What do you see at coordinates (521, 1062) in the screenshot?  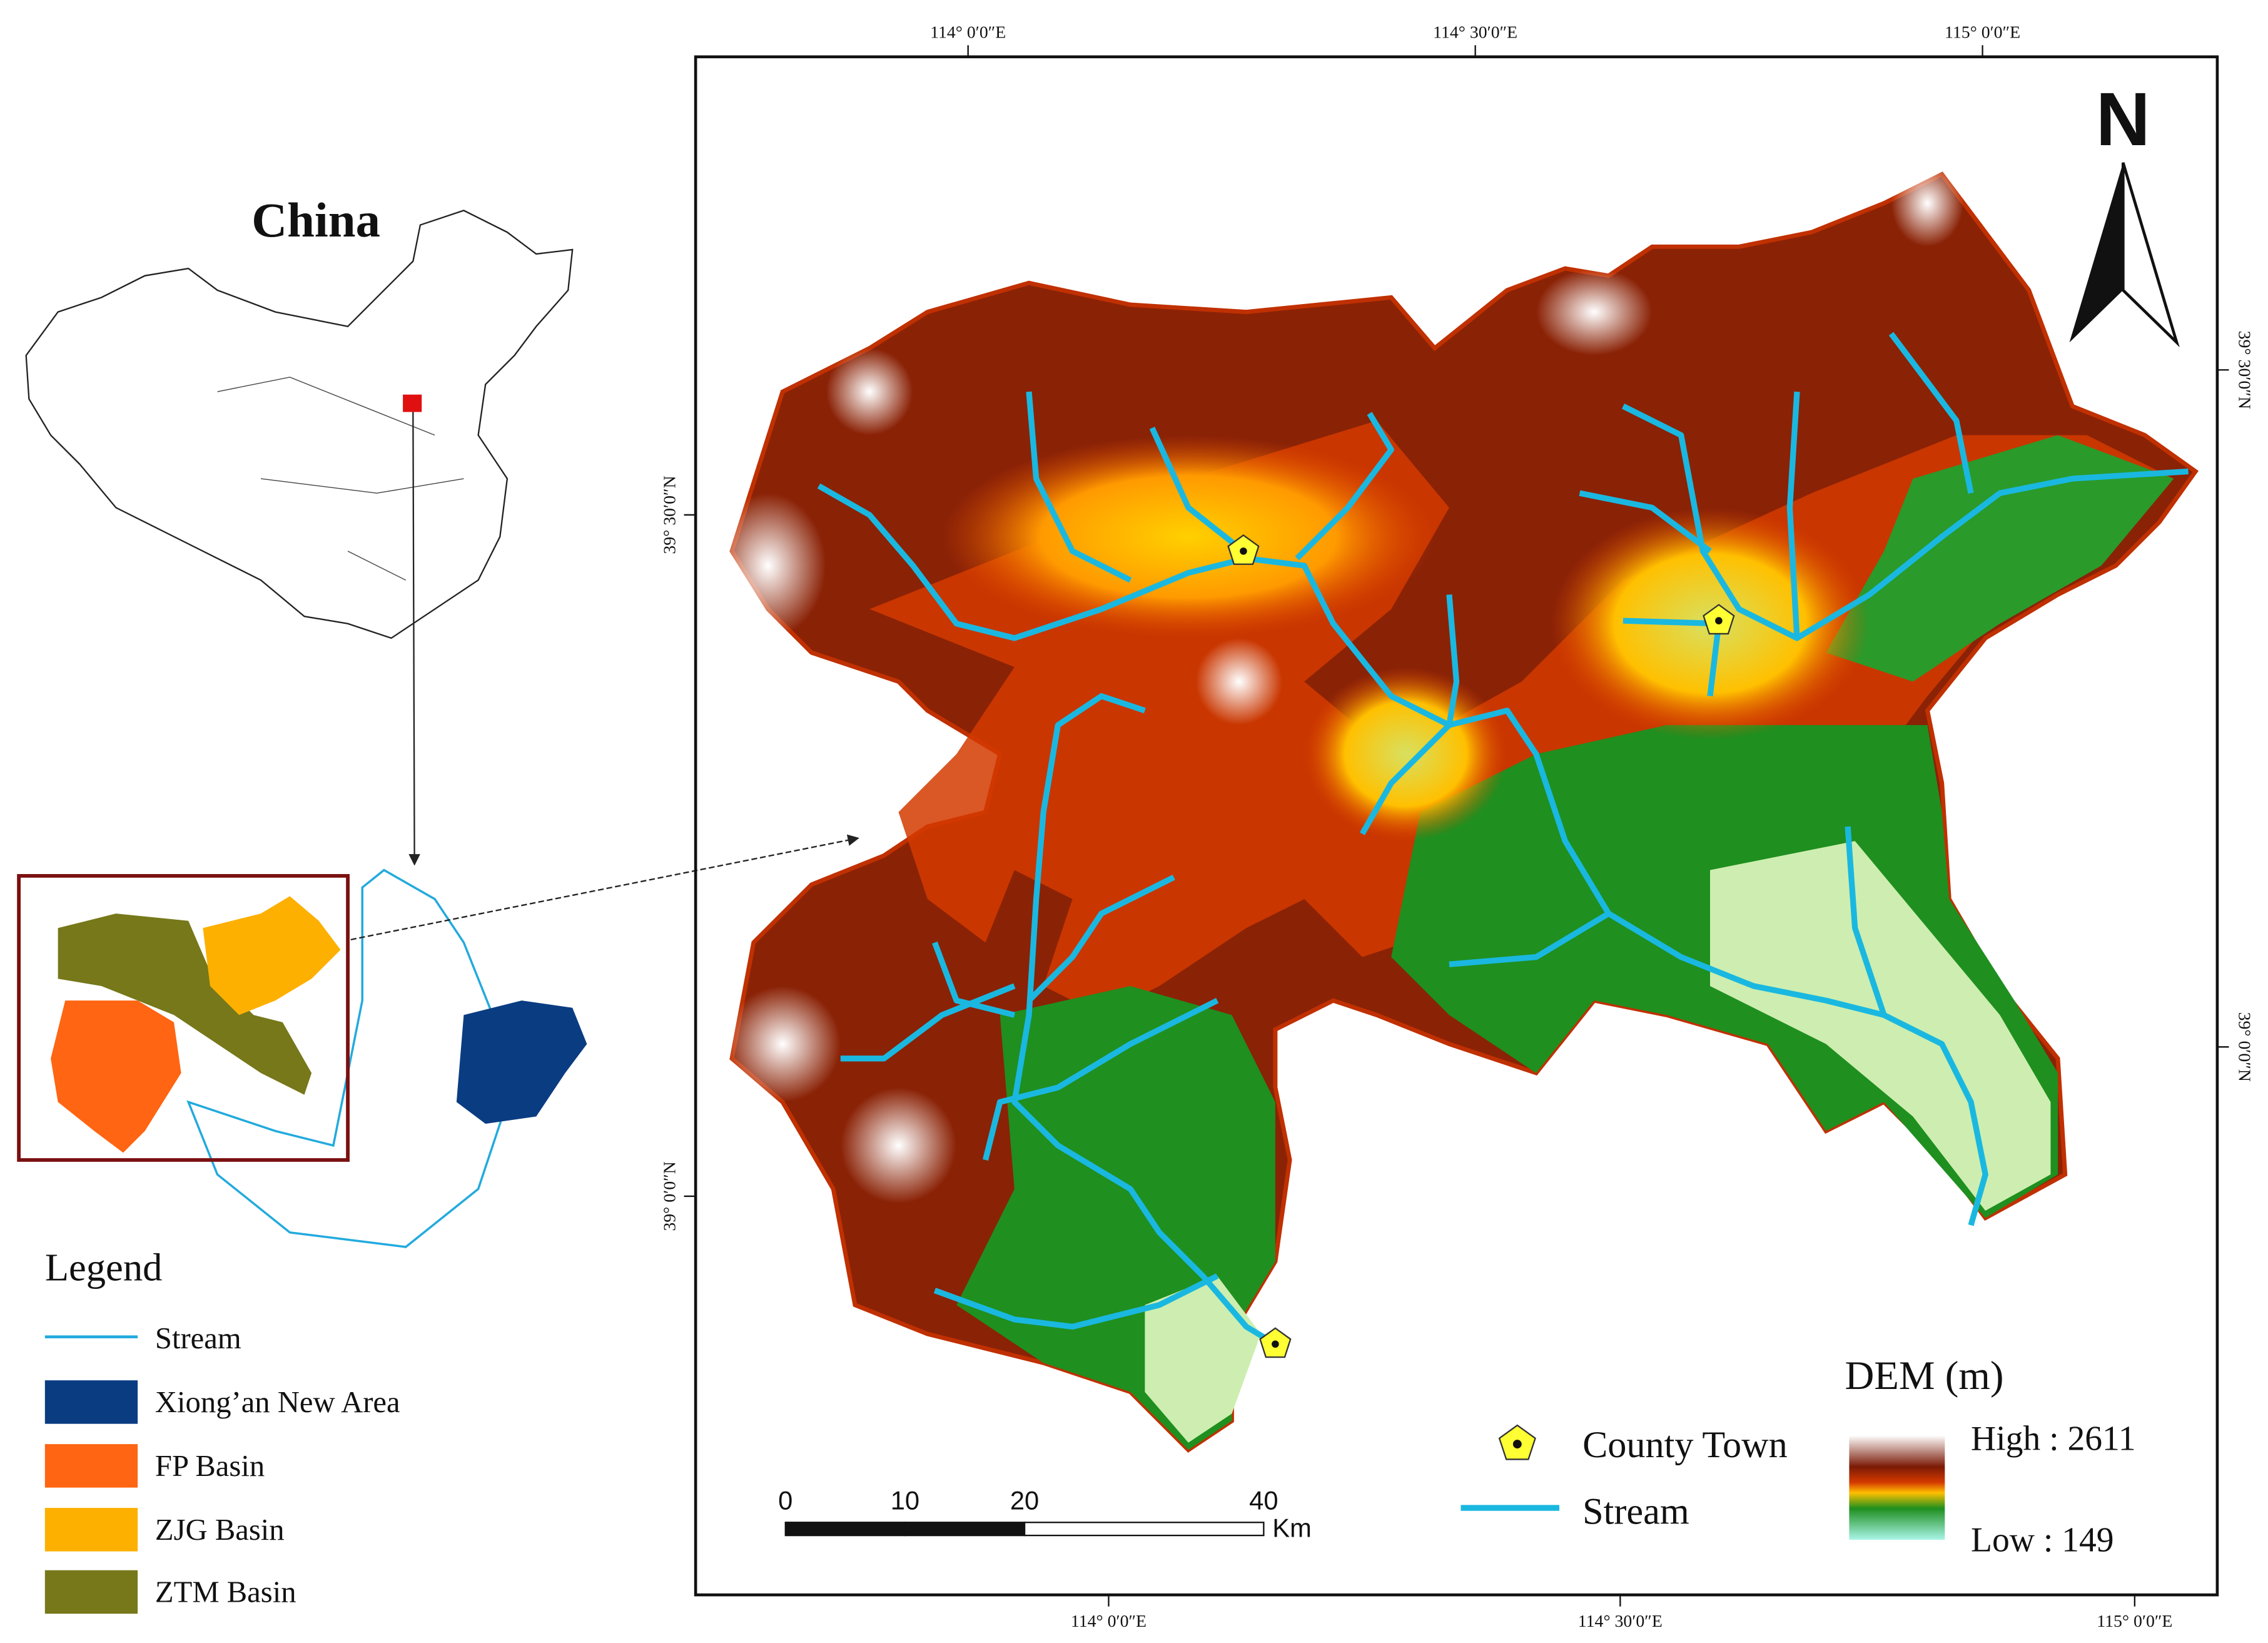 I see `xiongan-area` at bounding box center [521, 1062].